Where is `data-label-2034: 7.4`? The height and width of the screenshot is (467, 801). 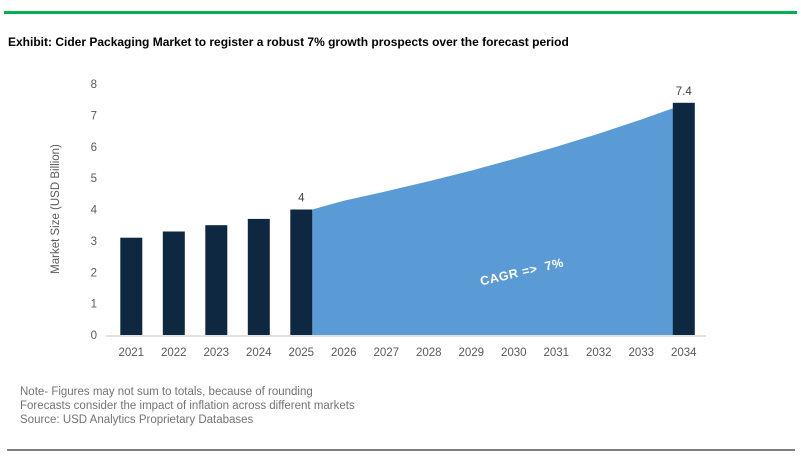
data-label-2034: 7.4 is located at coordinates (684, 92).